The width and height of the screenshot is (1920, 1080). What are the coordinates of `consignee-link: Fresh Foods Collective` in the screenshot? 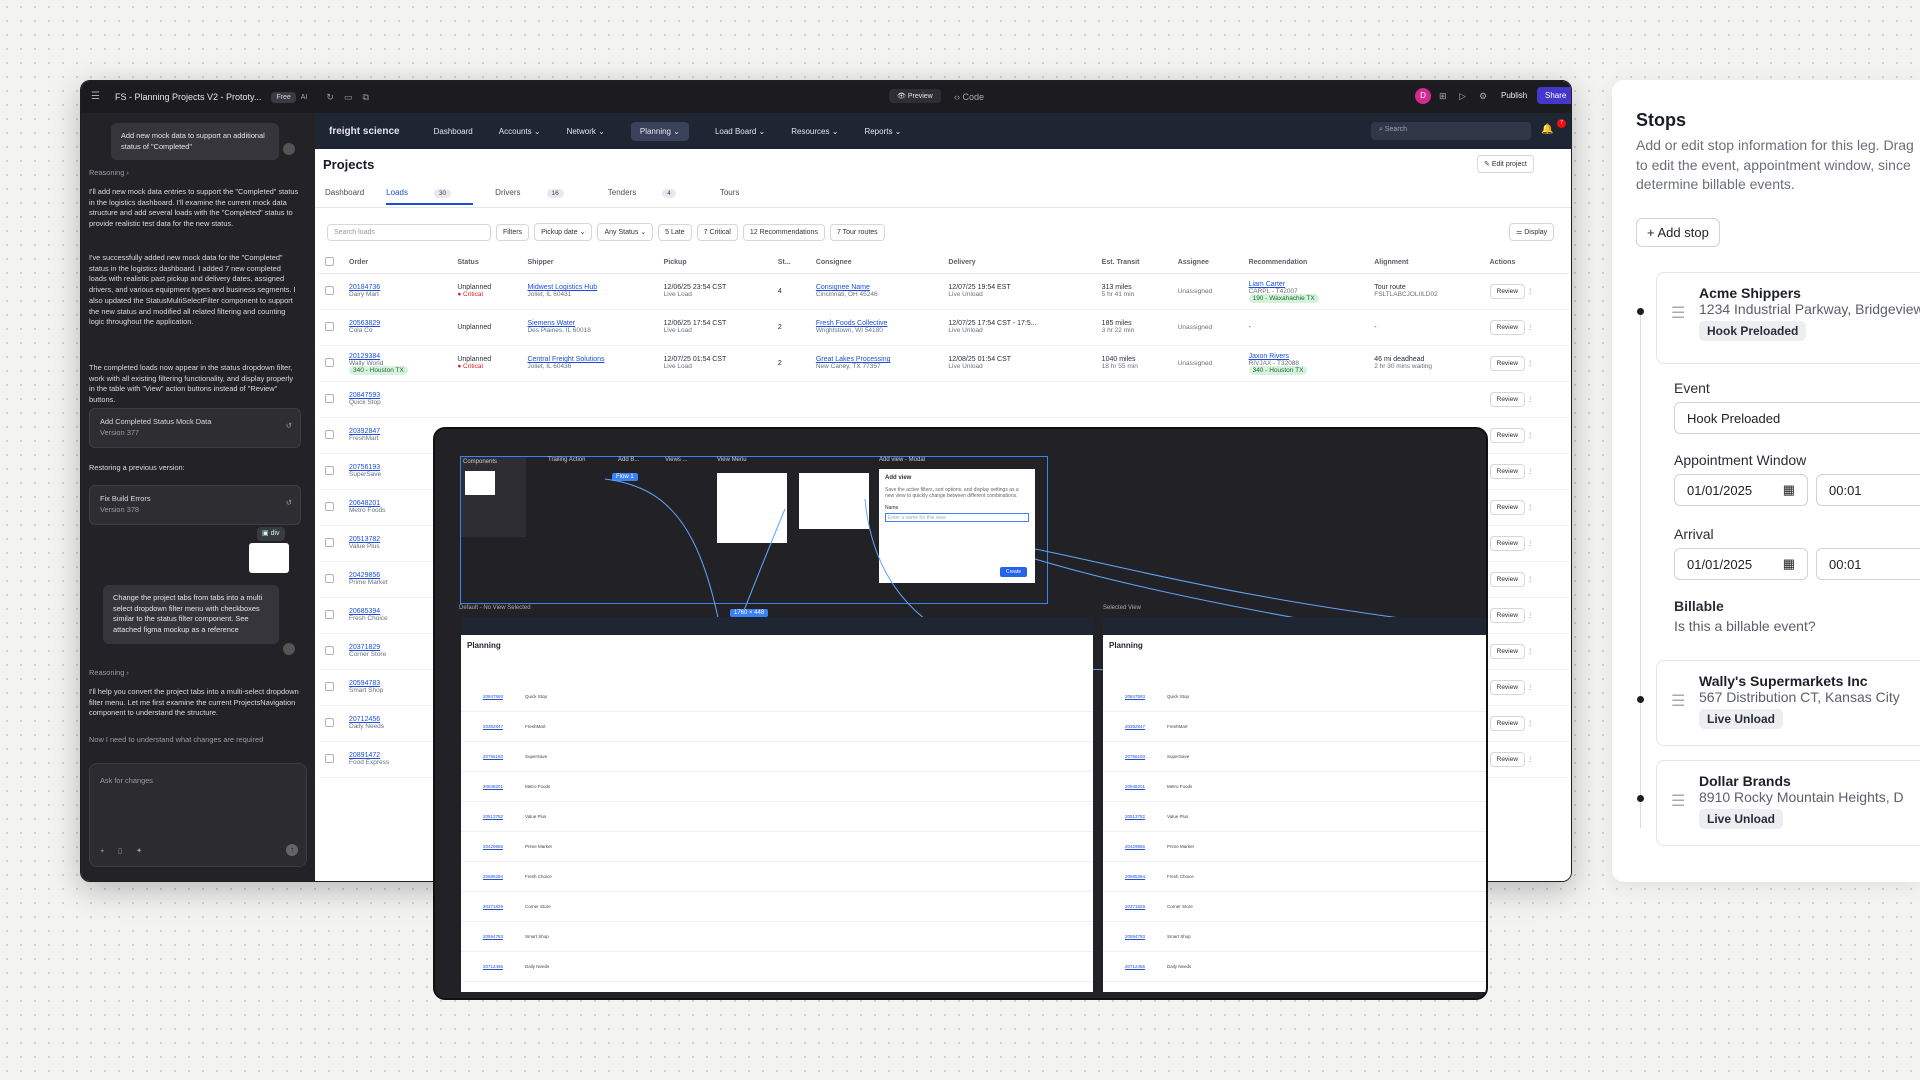 It's located at (851, 323).